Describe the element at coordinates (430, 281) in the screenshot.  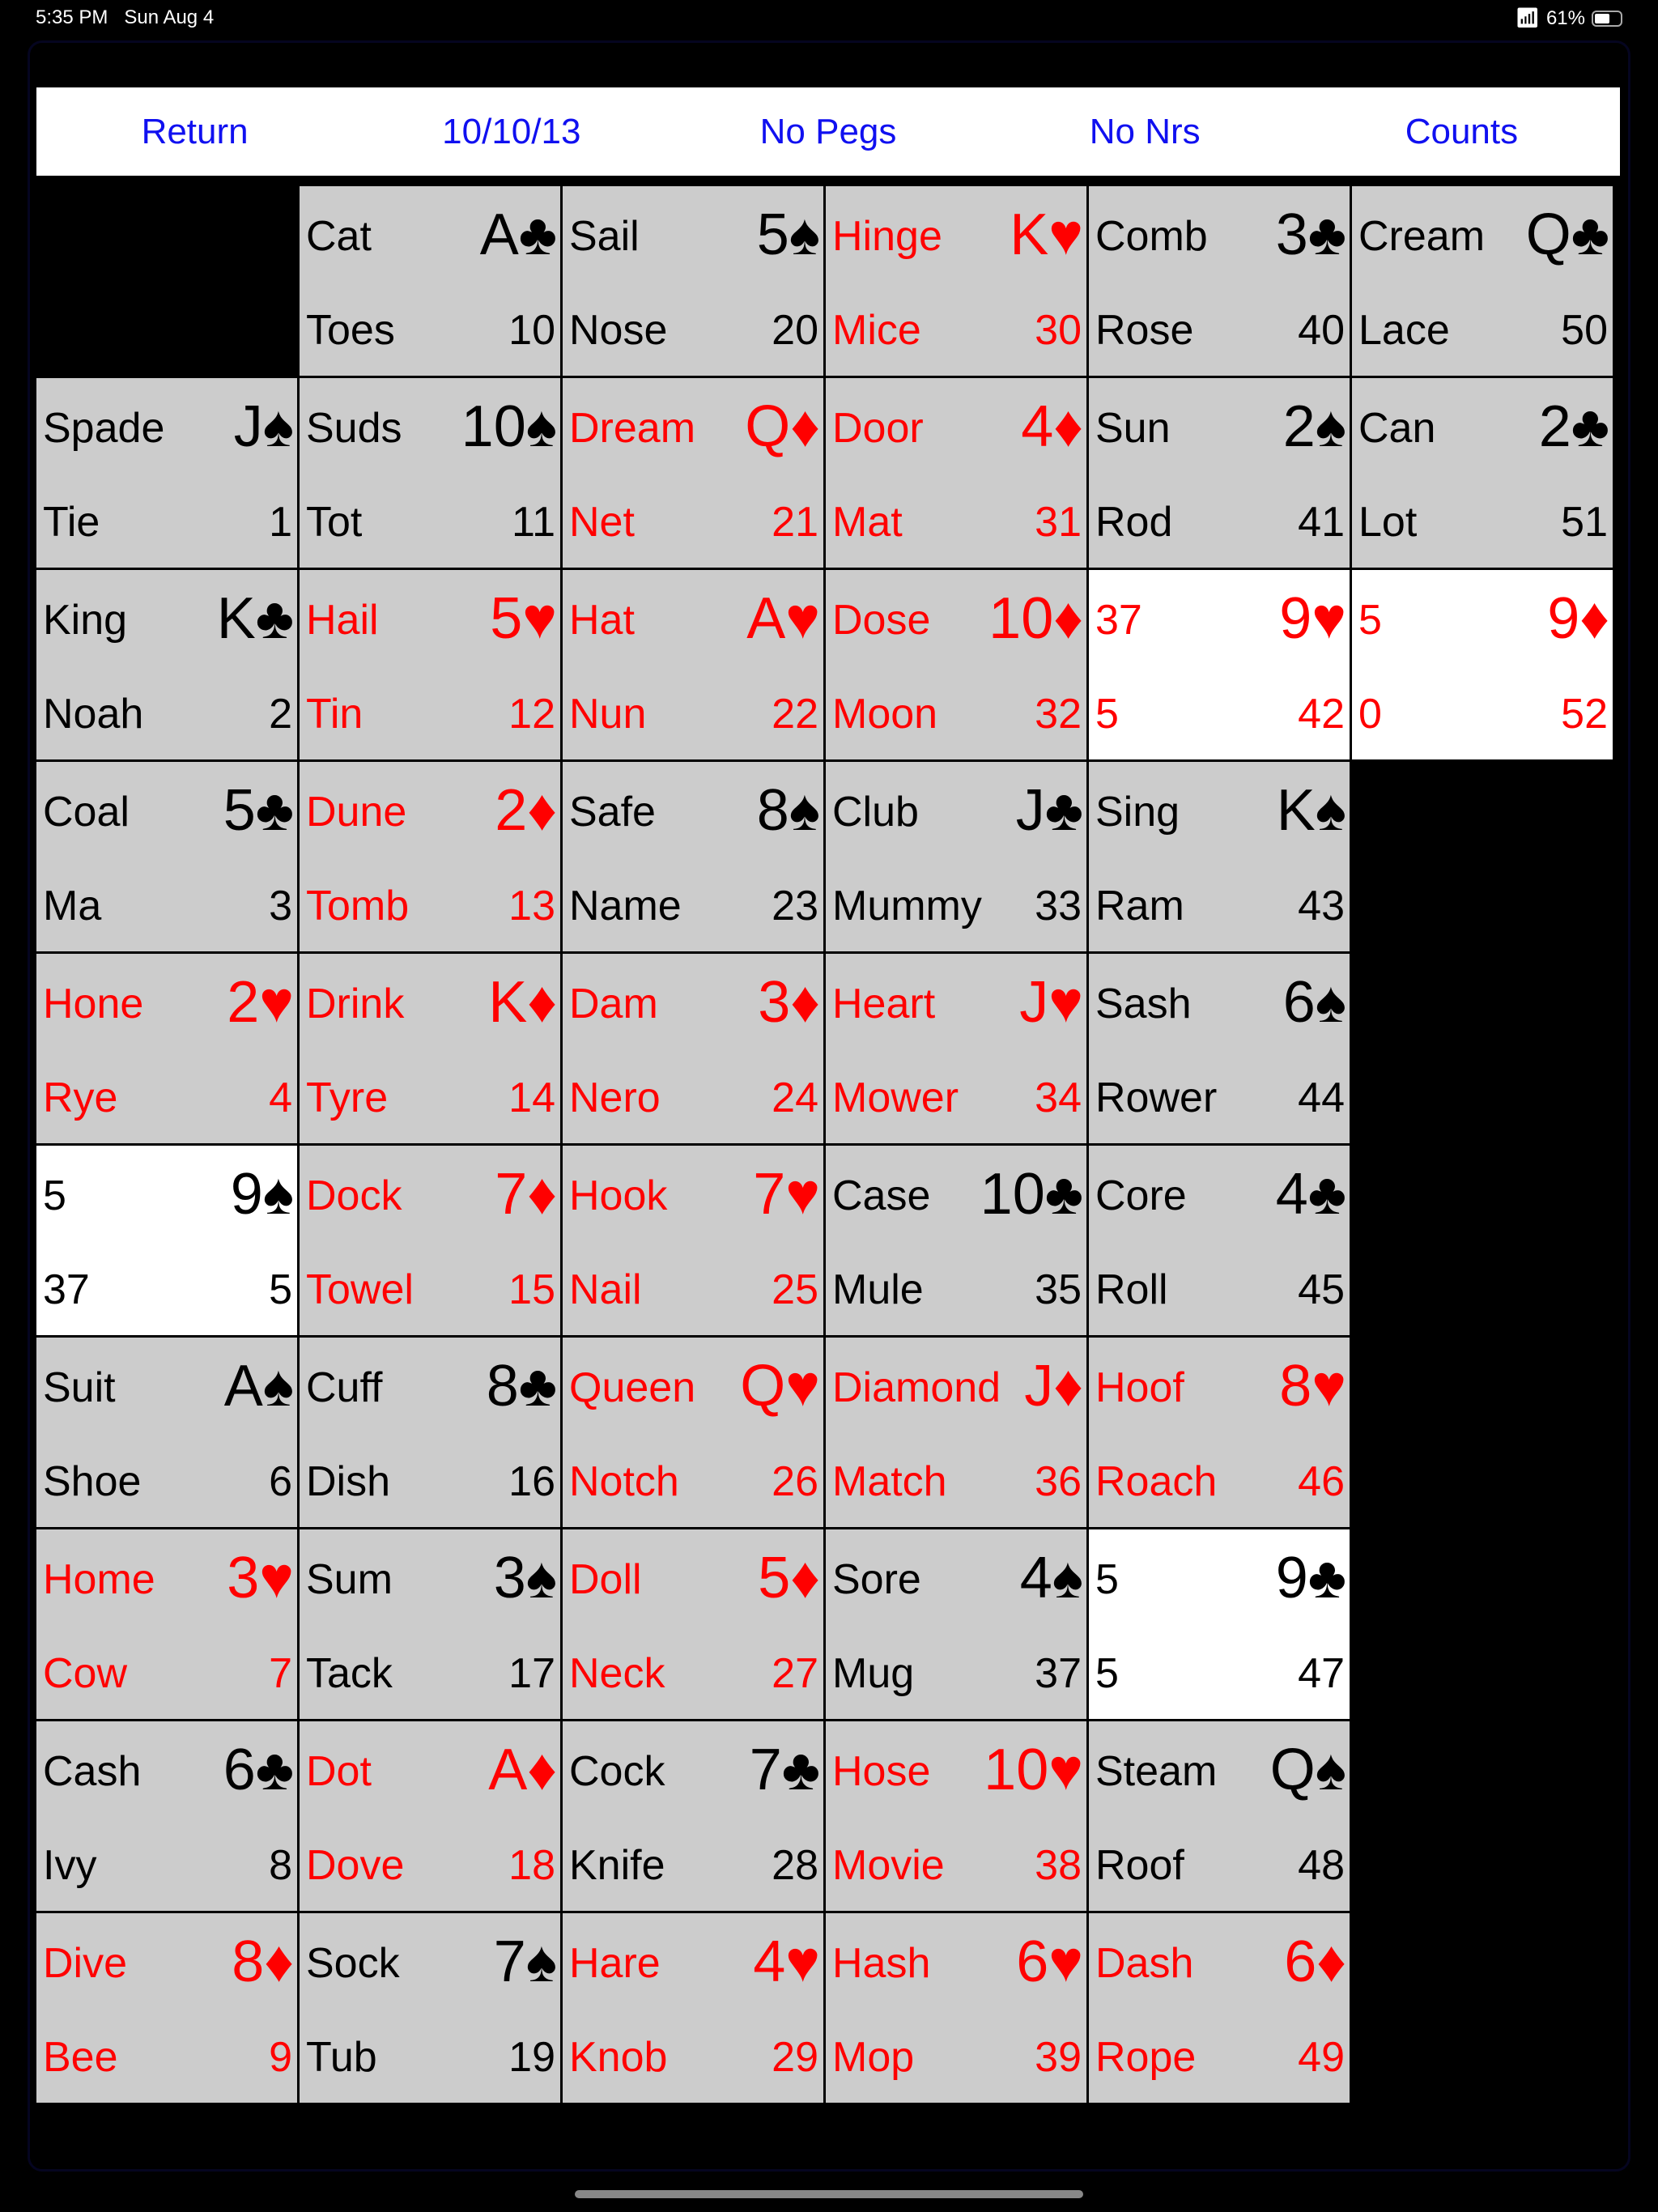
I see `card-cell: Cat A♣ Toes 10` at that location.